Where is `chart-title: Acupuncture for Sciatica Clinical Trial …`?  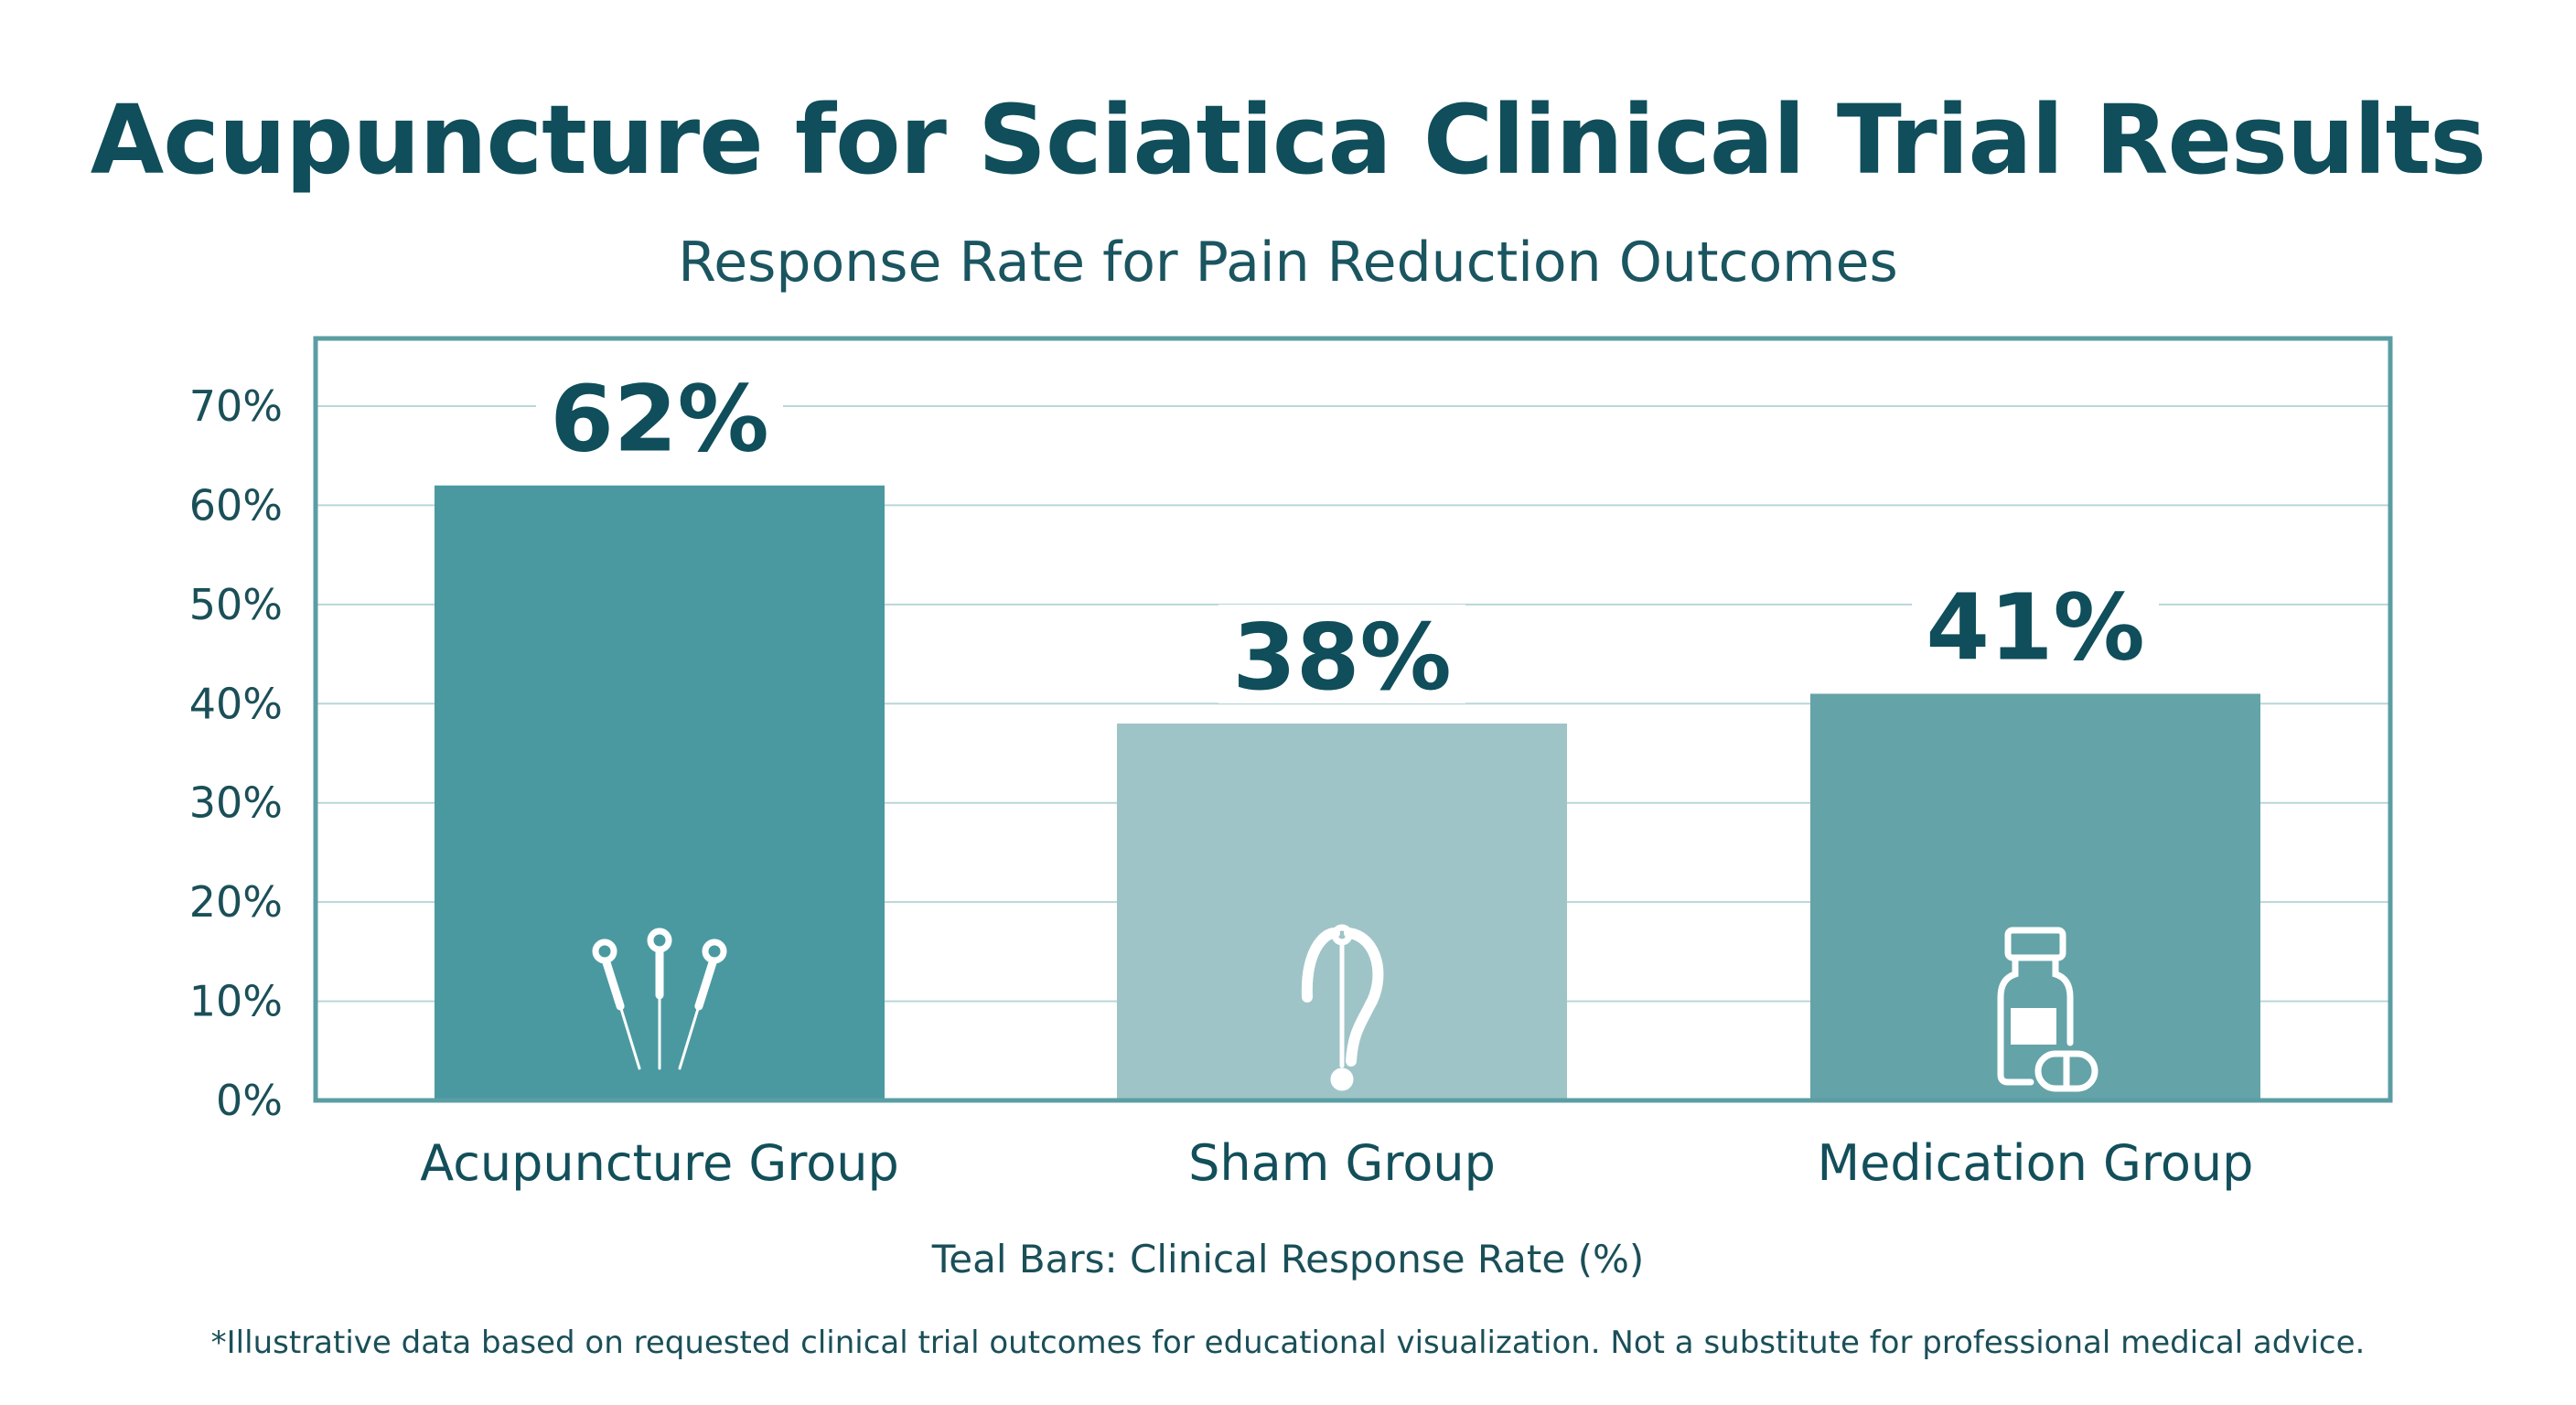 chart-title: Acupuncture for Sciatica Clinical Trial … is located at coordinates (1288, 140).